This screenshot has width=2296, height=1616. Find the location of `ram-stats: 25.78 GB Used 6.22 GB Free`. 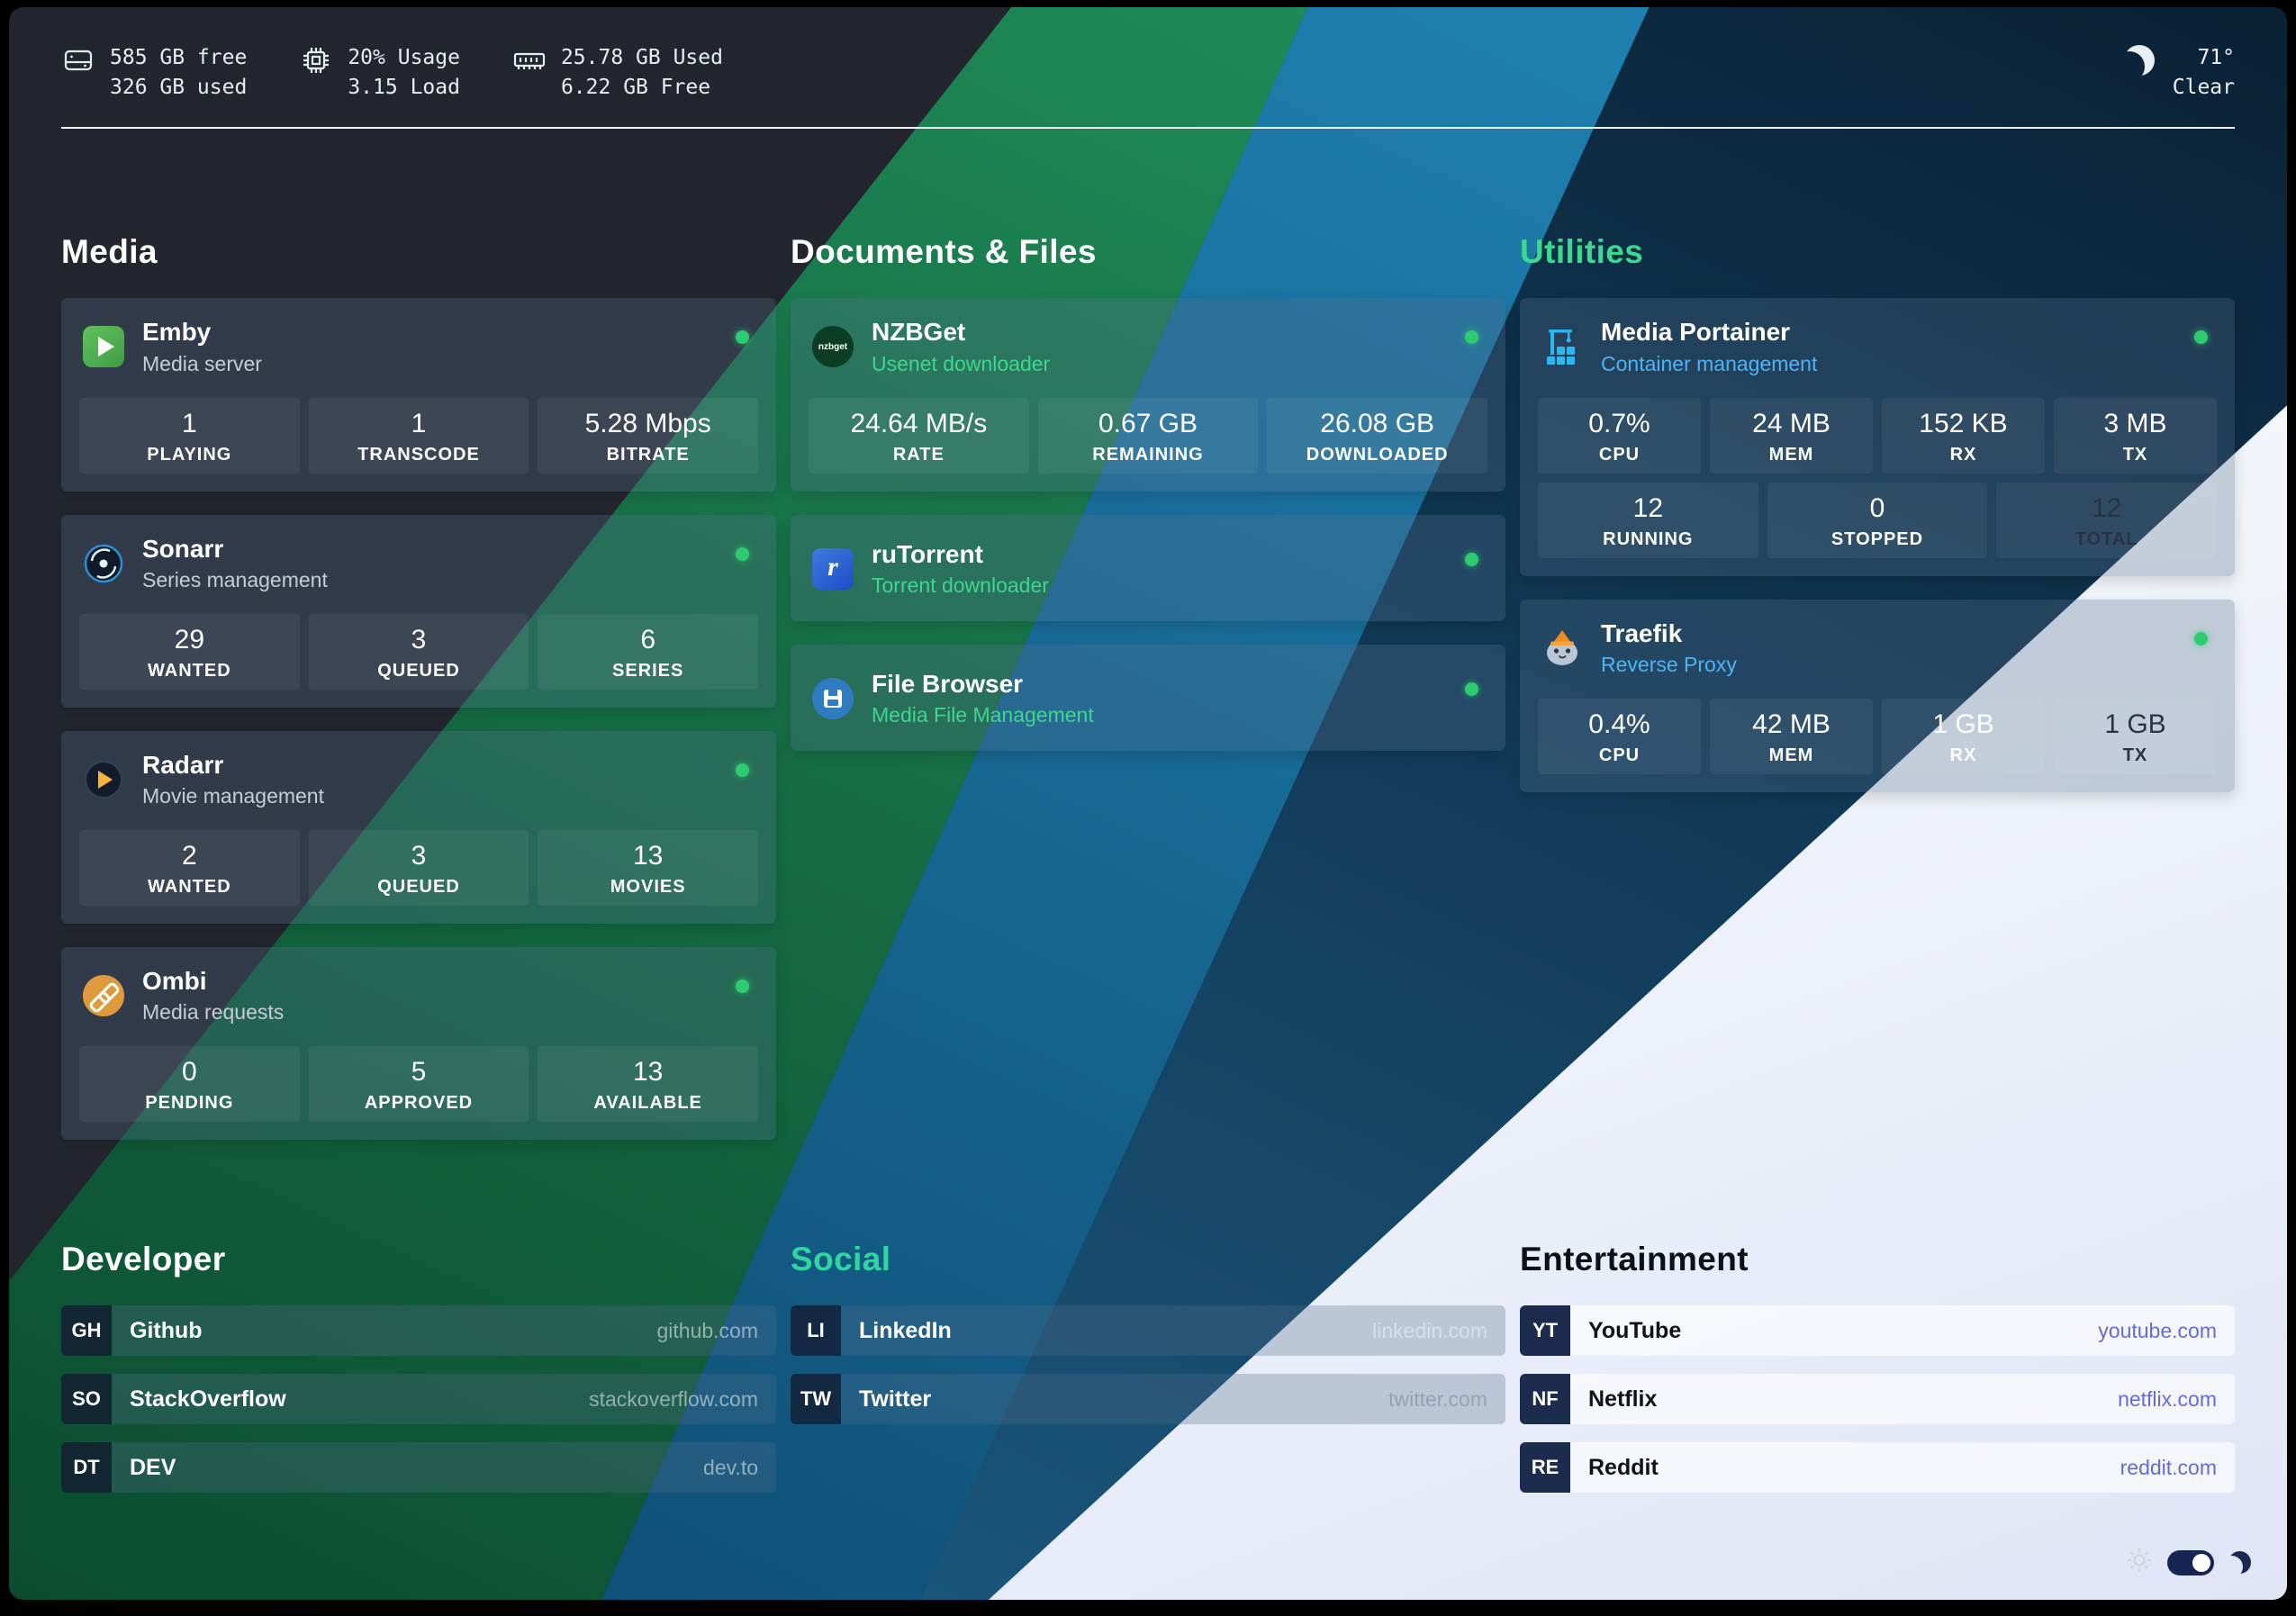

ram-stats: 25.78 GB Used 6.22 GB Free is located at coordinates (617, 72).